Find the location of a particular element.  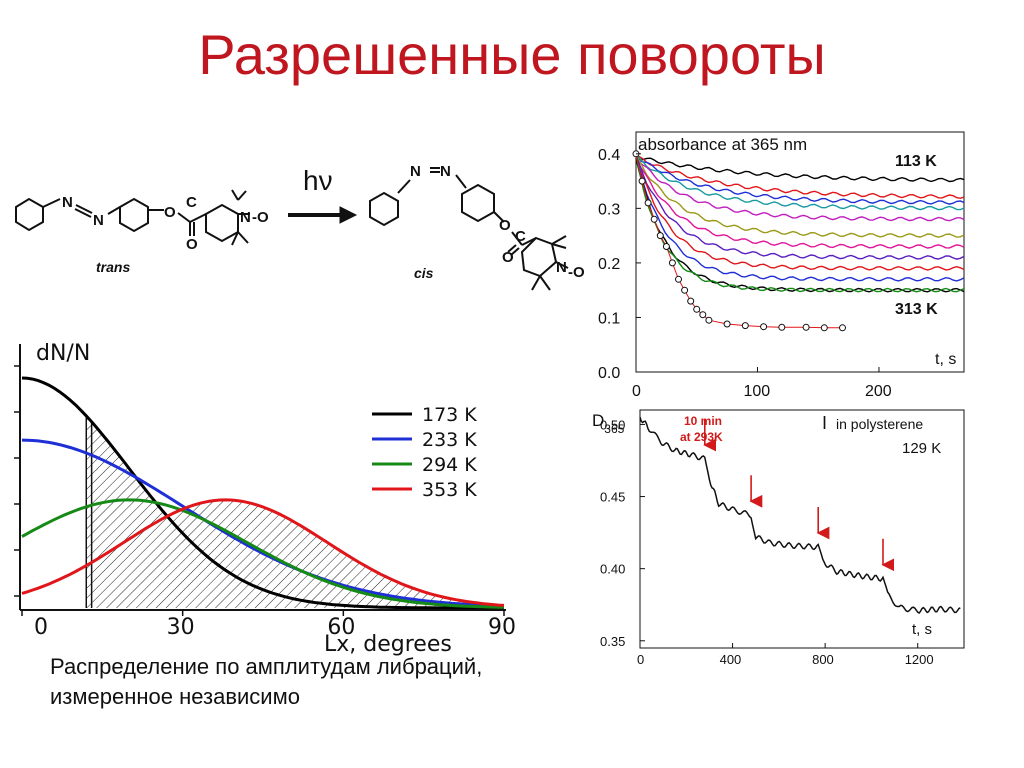

legend-label: 353 K is located at coordinates (449, 490).